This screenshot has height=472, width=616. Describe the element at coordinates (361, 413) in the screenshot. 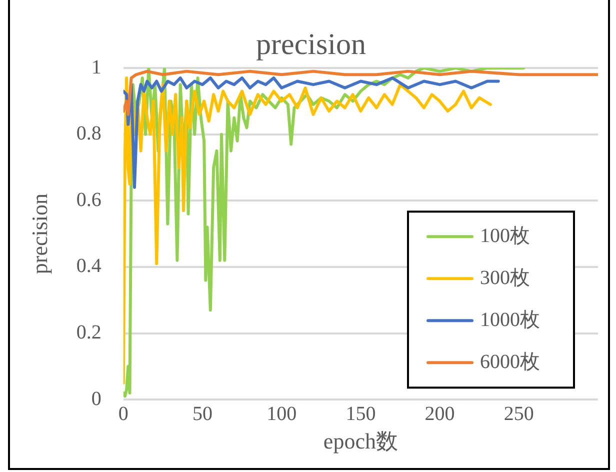

I see `x-tick-label: 150` at that location.